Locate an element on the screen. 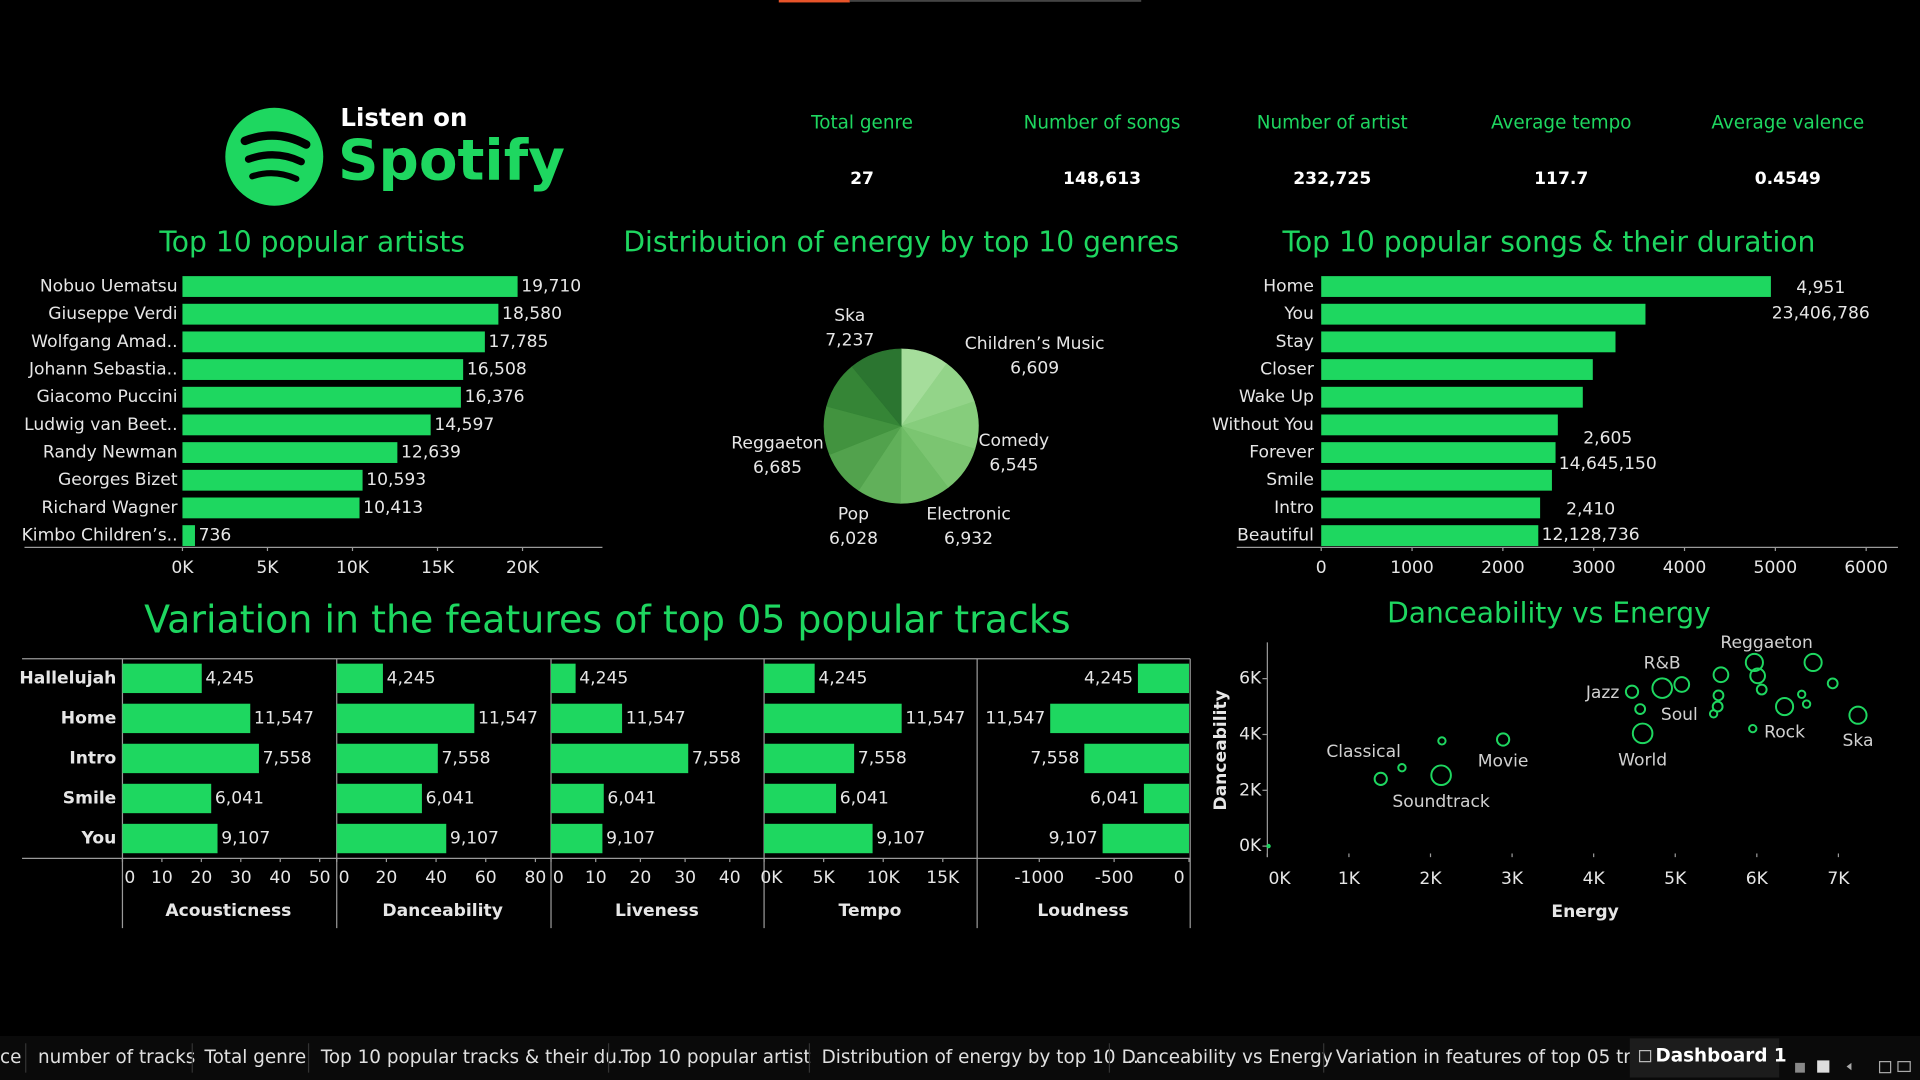 This screenshot has height=1080, width=1920. slice-value: 6,685 is located at coordinates (777, 468).